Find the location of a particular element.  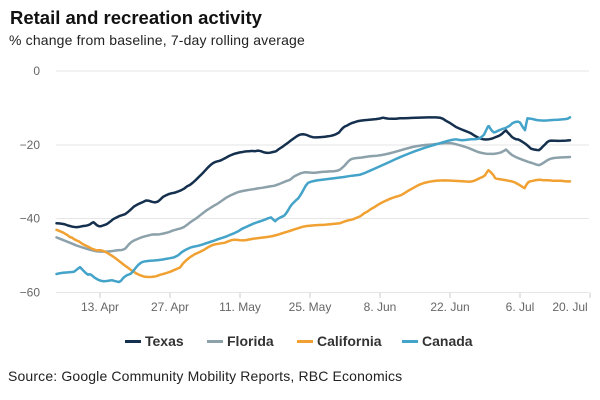

svg-text: 0 is located at coordinates (36, 71).